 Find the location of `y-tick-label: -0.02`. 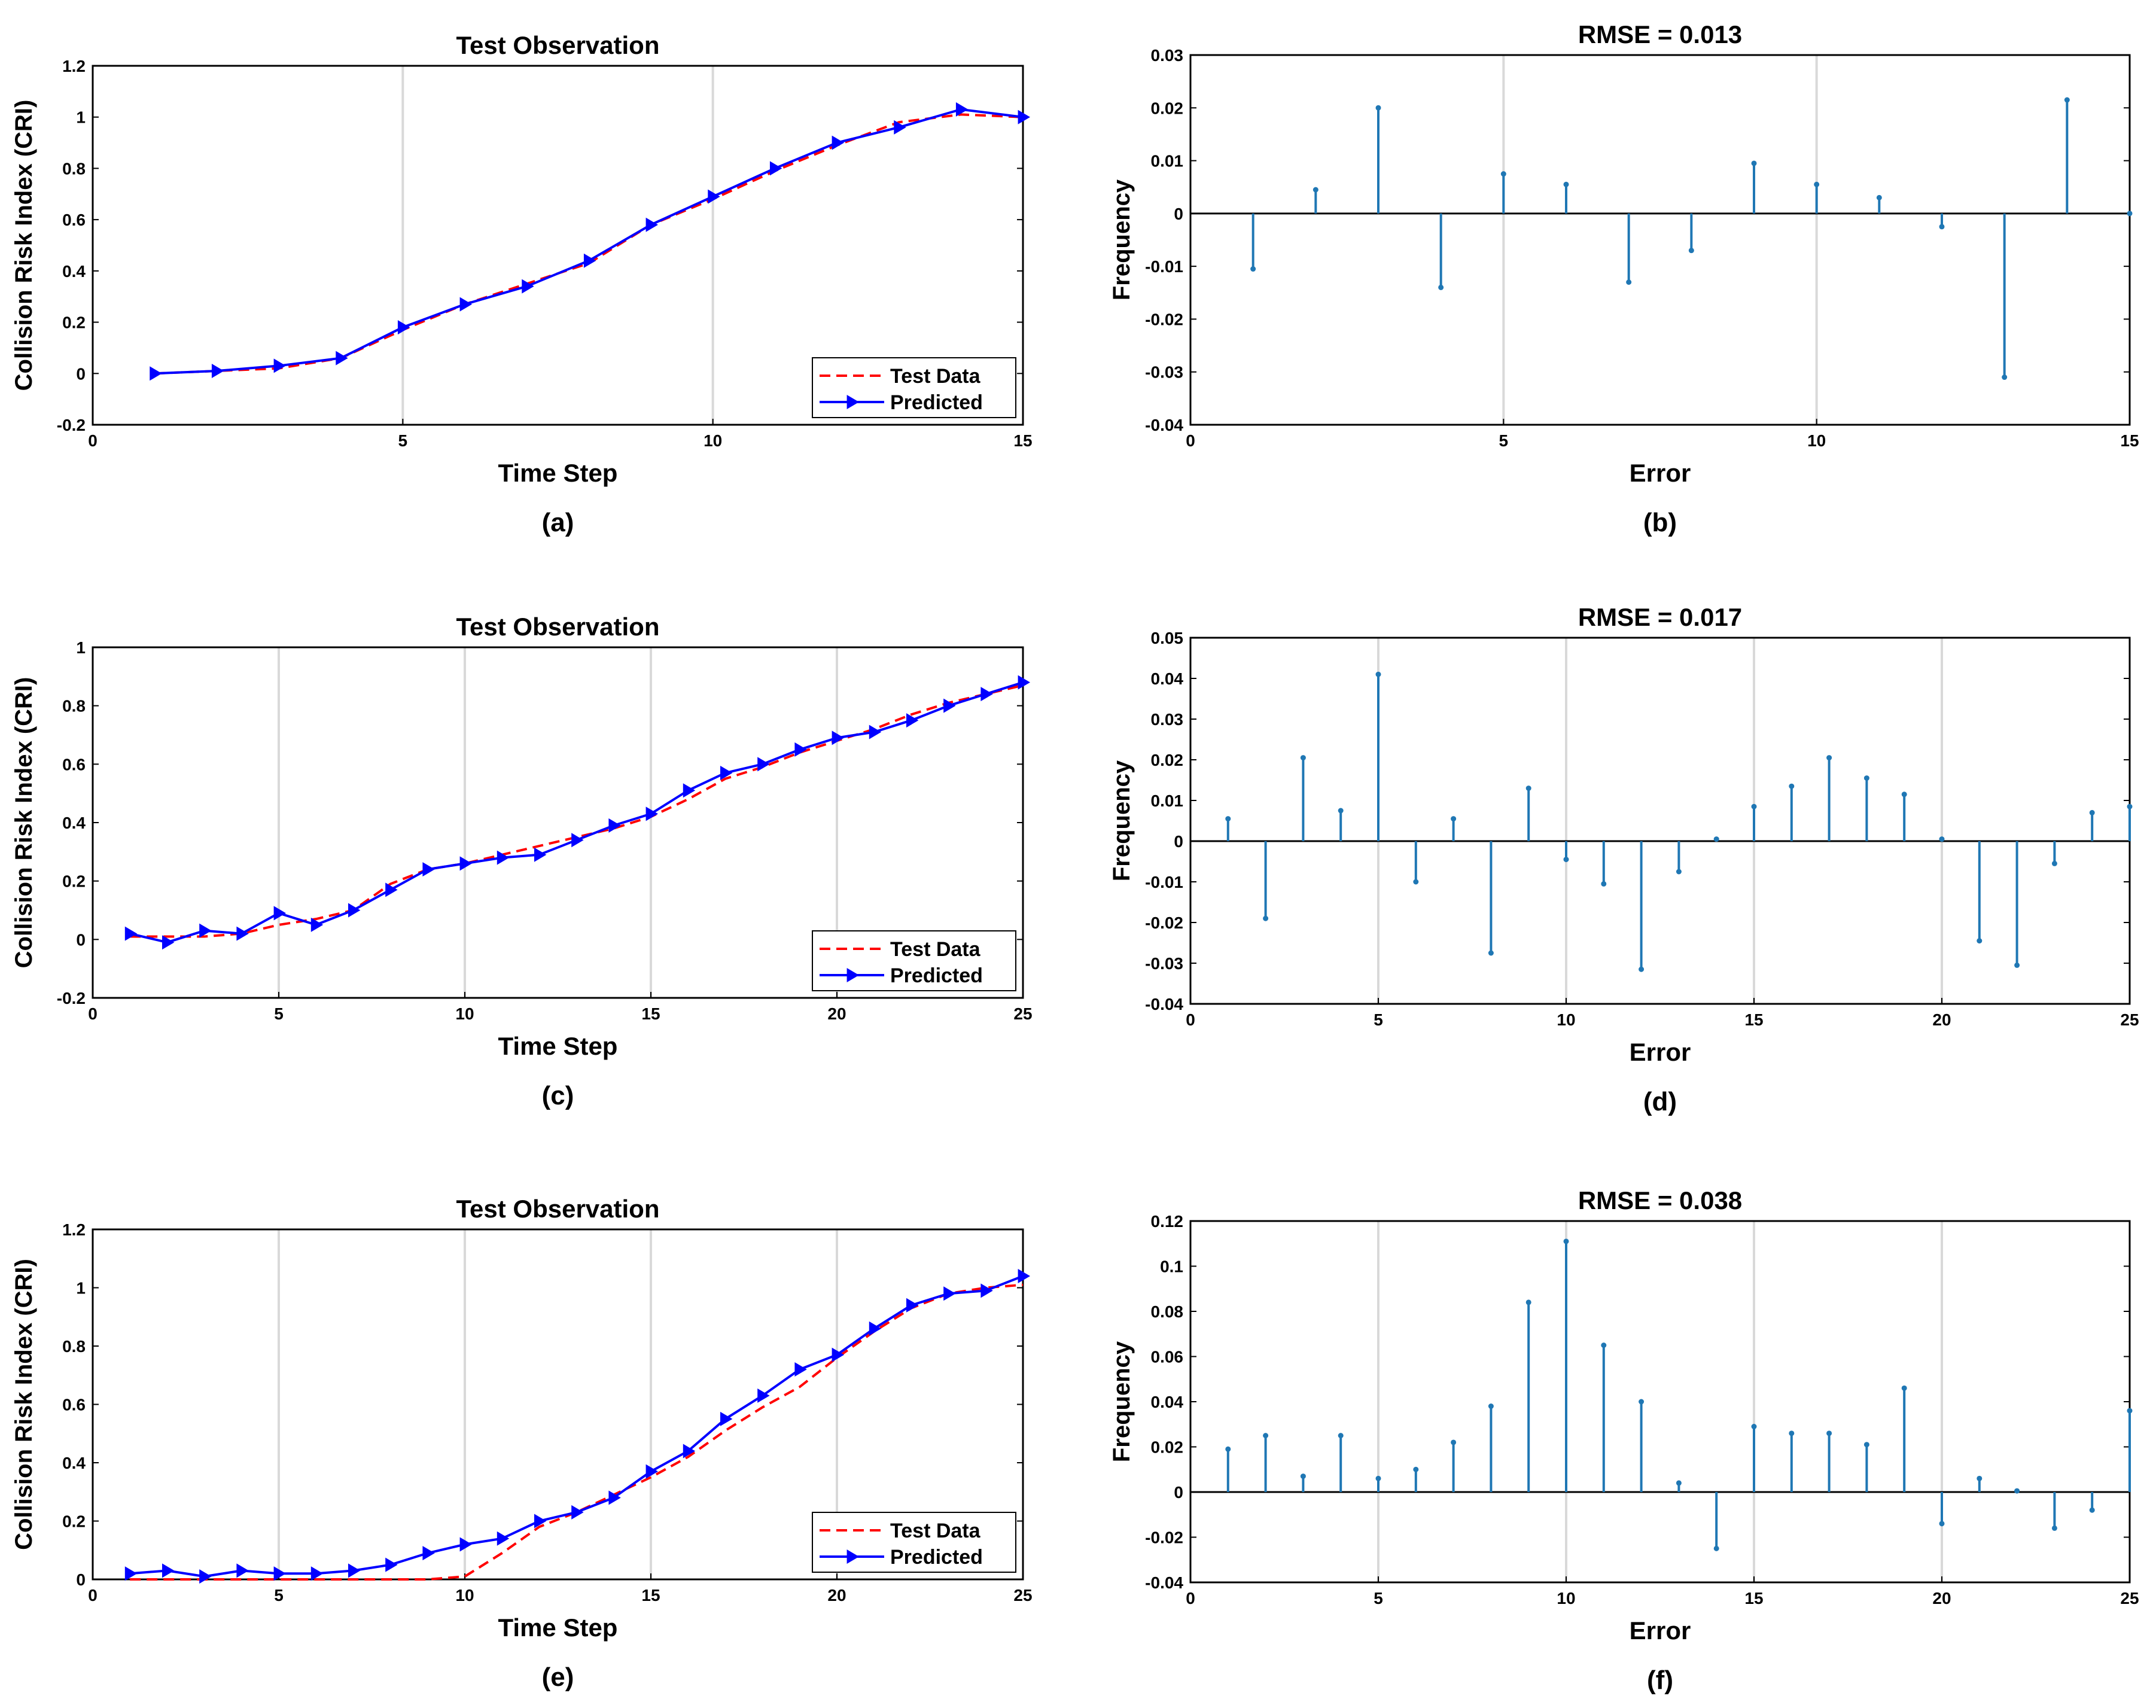

y-tick-label: -0.02 is located at coordinates (1164, 923).